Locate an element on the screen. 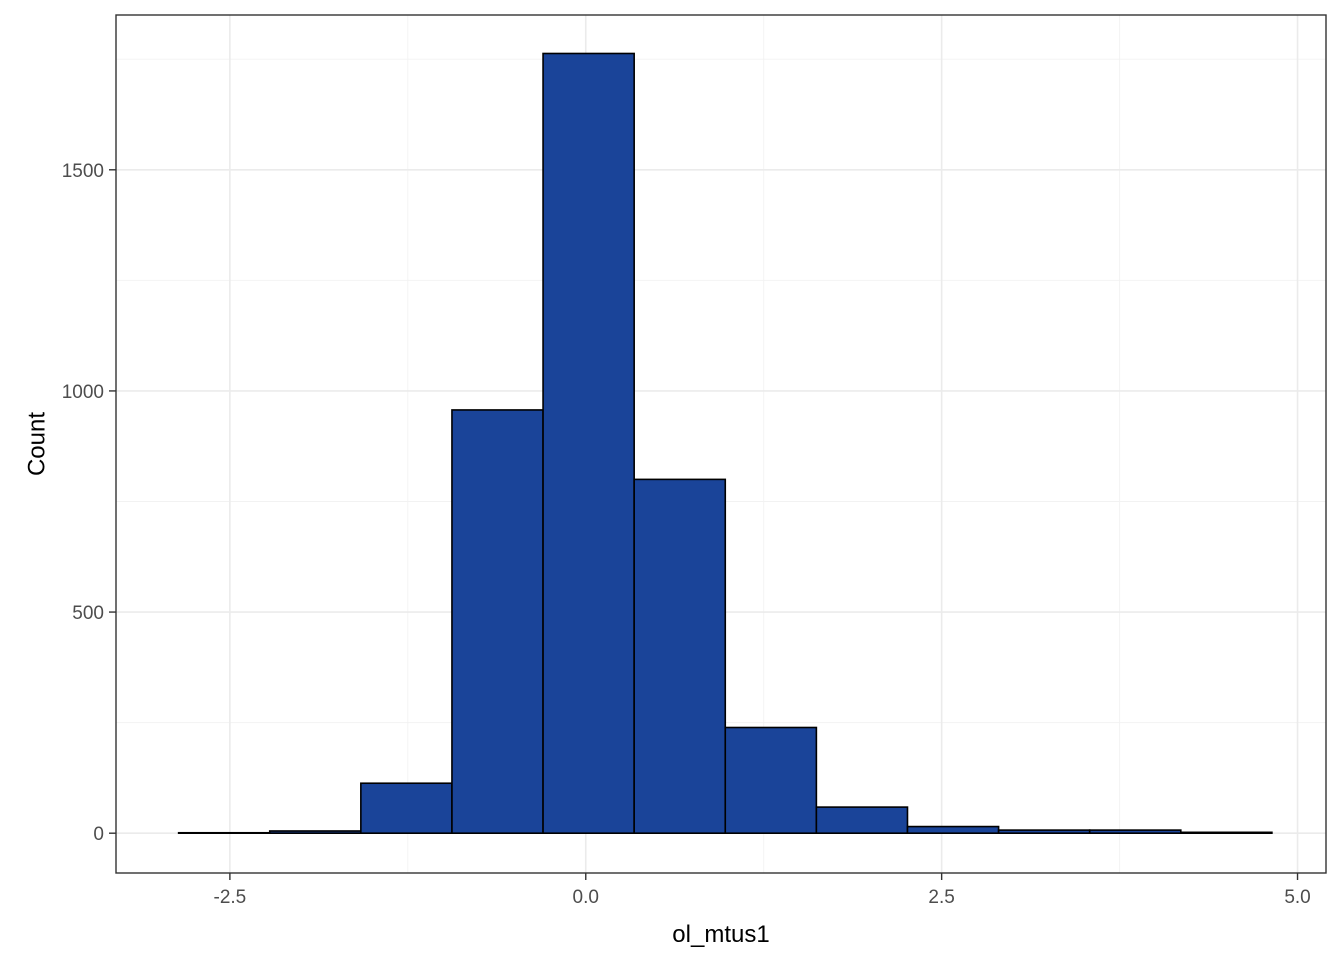  y-tick-label: 500 is located at coordinates (88, 613).